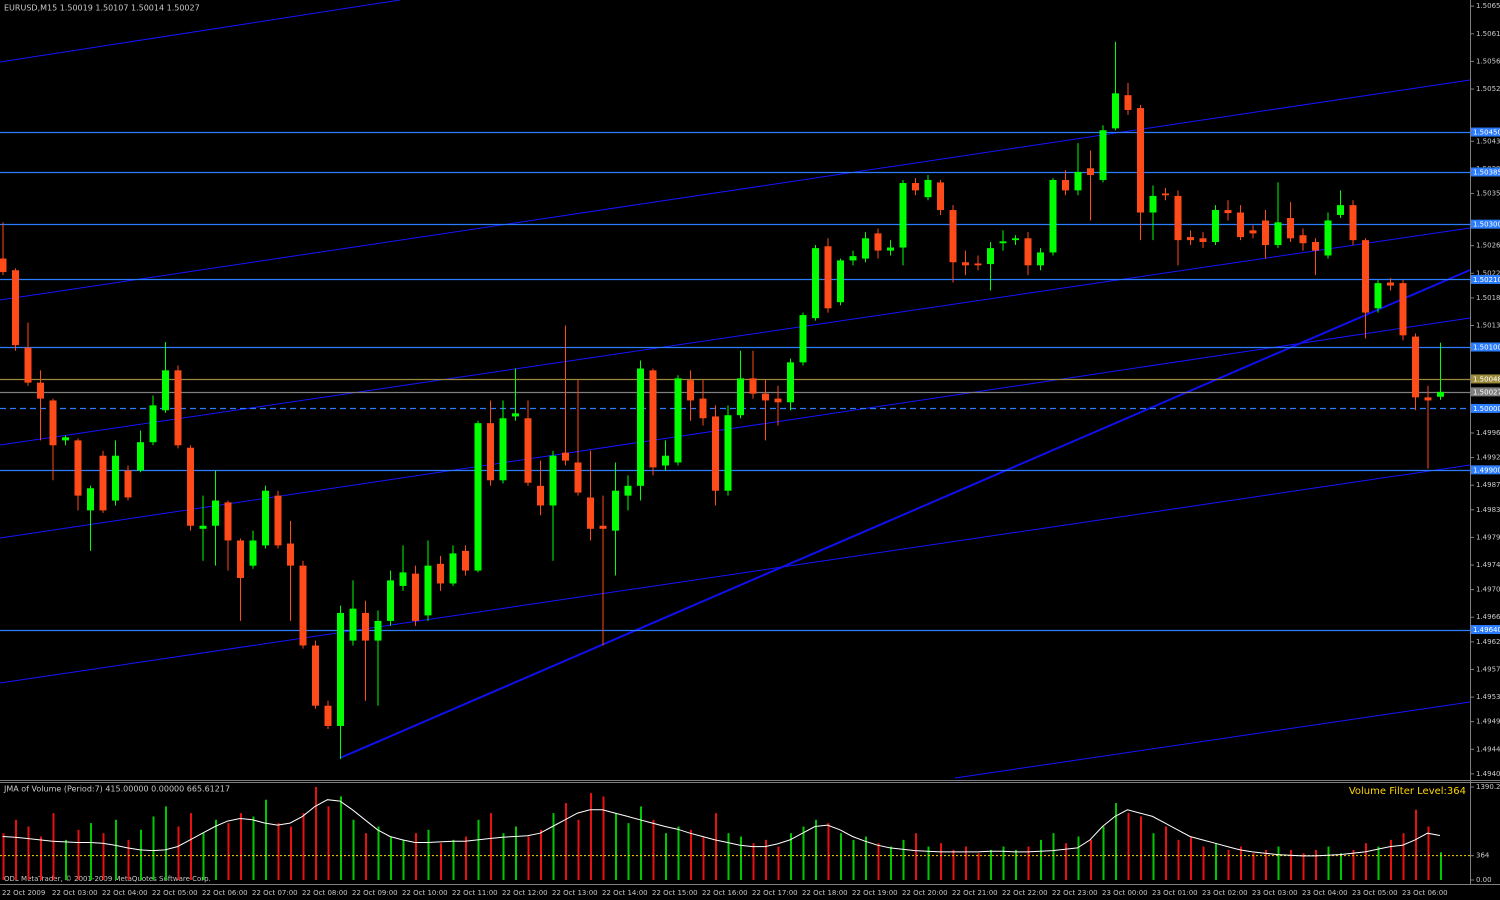  Describe the element at coordinates (1486, 409) in the screenshot. I see `level-tag-label: 1.50000` at that location.